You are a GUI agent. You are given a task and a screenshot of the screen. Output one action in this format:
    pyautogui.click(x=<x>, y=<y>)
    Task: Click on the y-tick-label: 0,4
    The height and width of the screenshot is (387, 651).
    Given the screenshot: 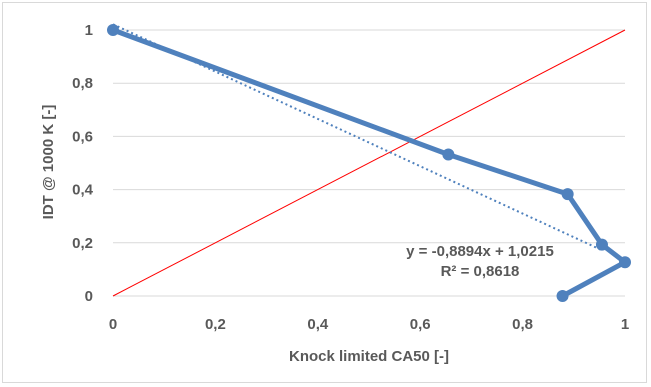 What is the action you would take?
    pyautogui.click(x=83, y=190)
    